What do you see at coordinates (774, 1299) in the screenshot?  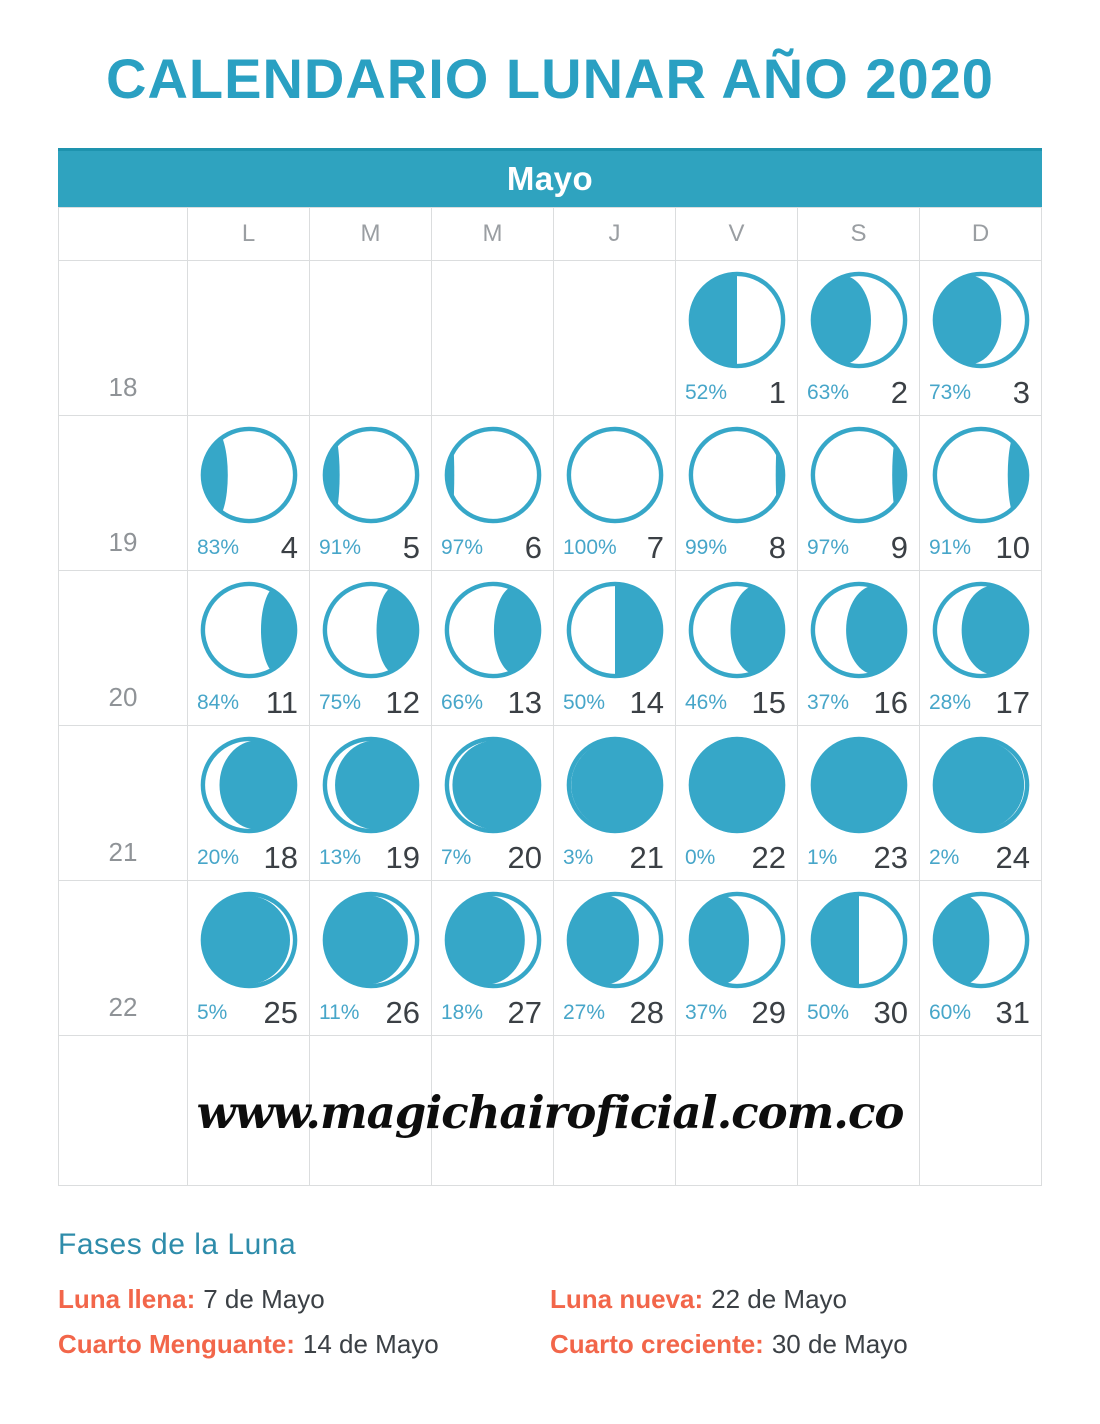 I see `phase-item: Luna nueva: 22 de Mayo` at bounding box center [774, 1299].